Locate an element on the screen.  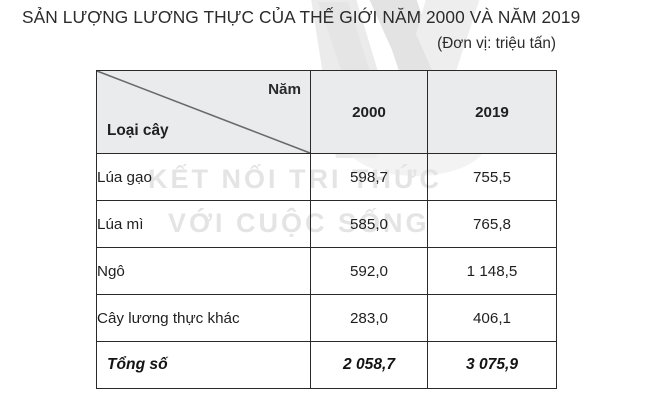
table-row: Ngô 592,0 1 148,5 is located at coordinates (326, 271).